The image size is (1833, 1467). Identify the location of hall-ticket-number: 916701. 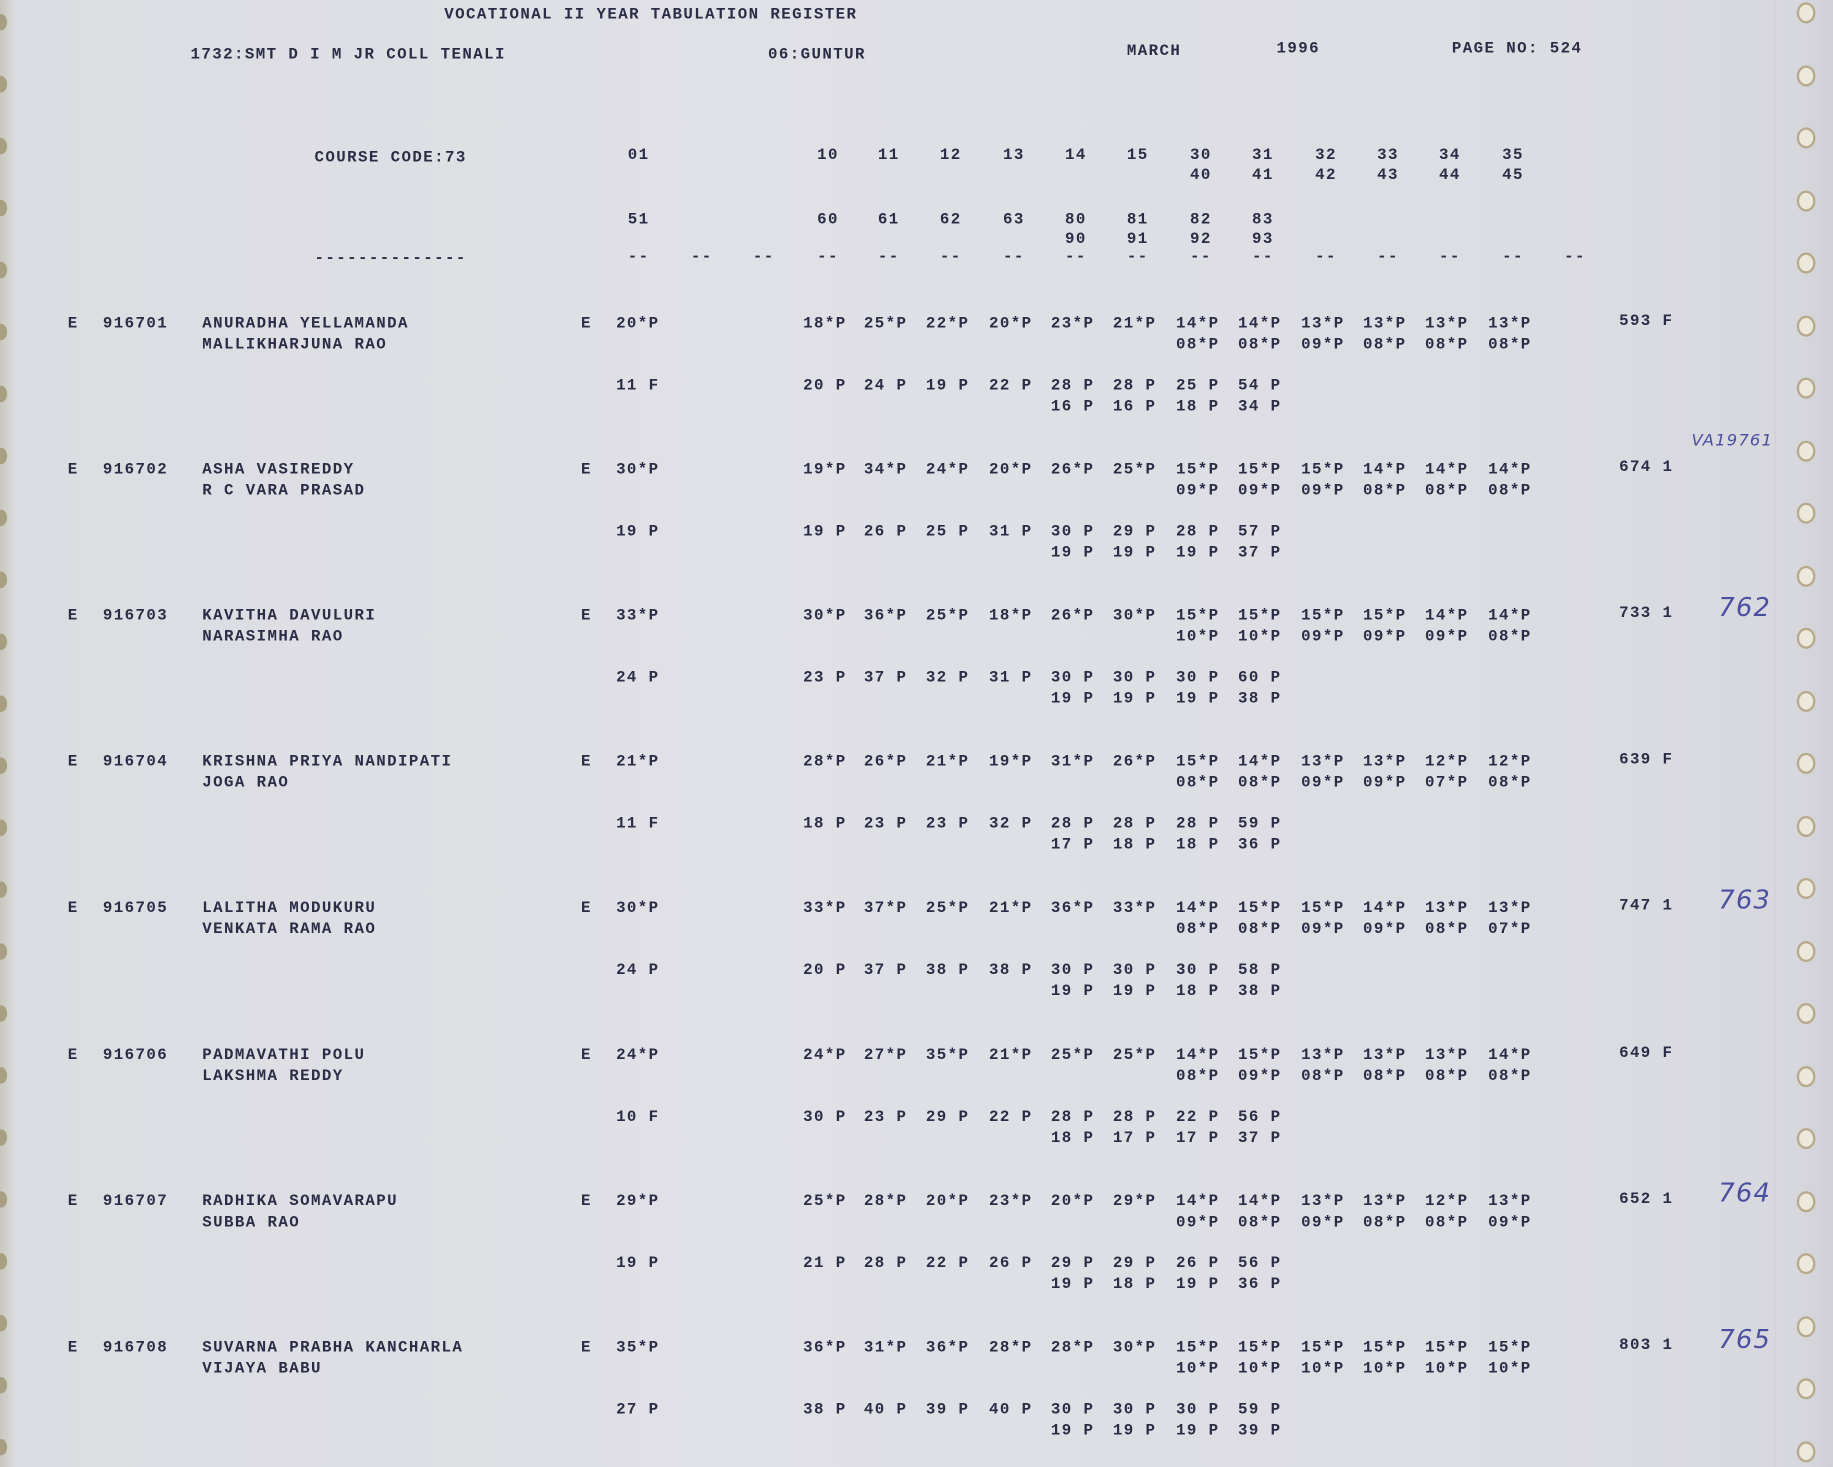
(135, 324).